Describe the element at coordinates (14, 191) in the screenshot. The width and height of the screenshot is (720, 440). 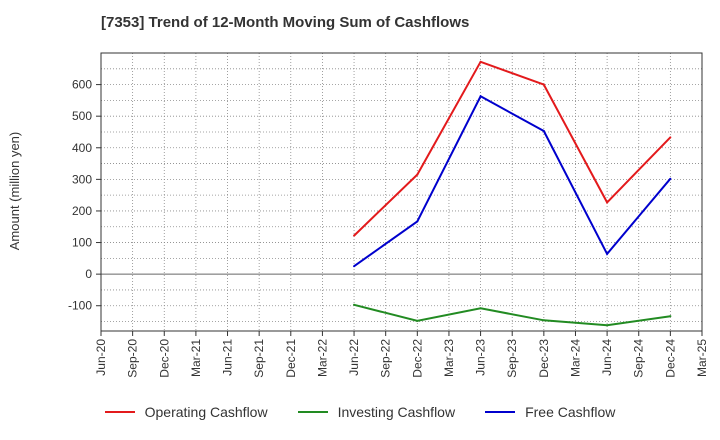
I see `y-axis-title: Amount (million yen)` at that location.